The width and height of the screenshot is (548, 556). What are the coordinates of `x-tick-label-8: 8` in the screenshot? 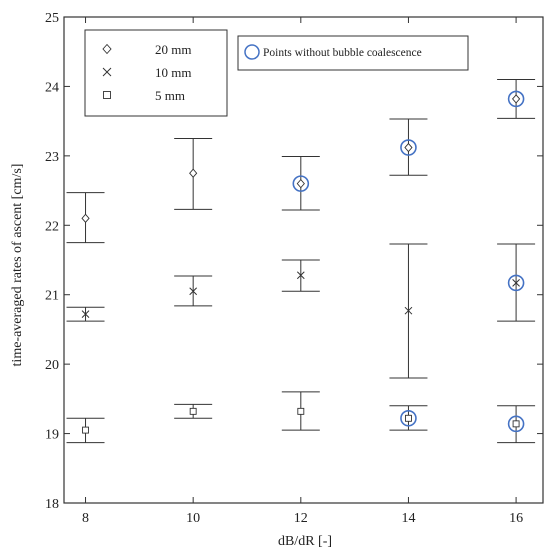 It's located at (85, 518).